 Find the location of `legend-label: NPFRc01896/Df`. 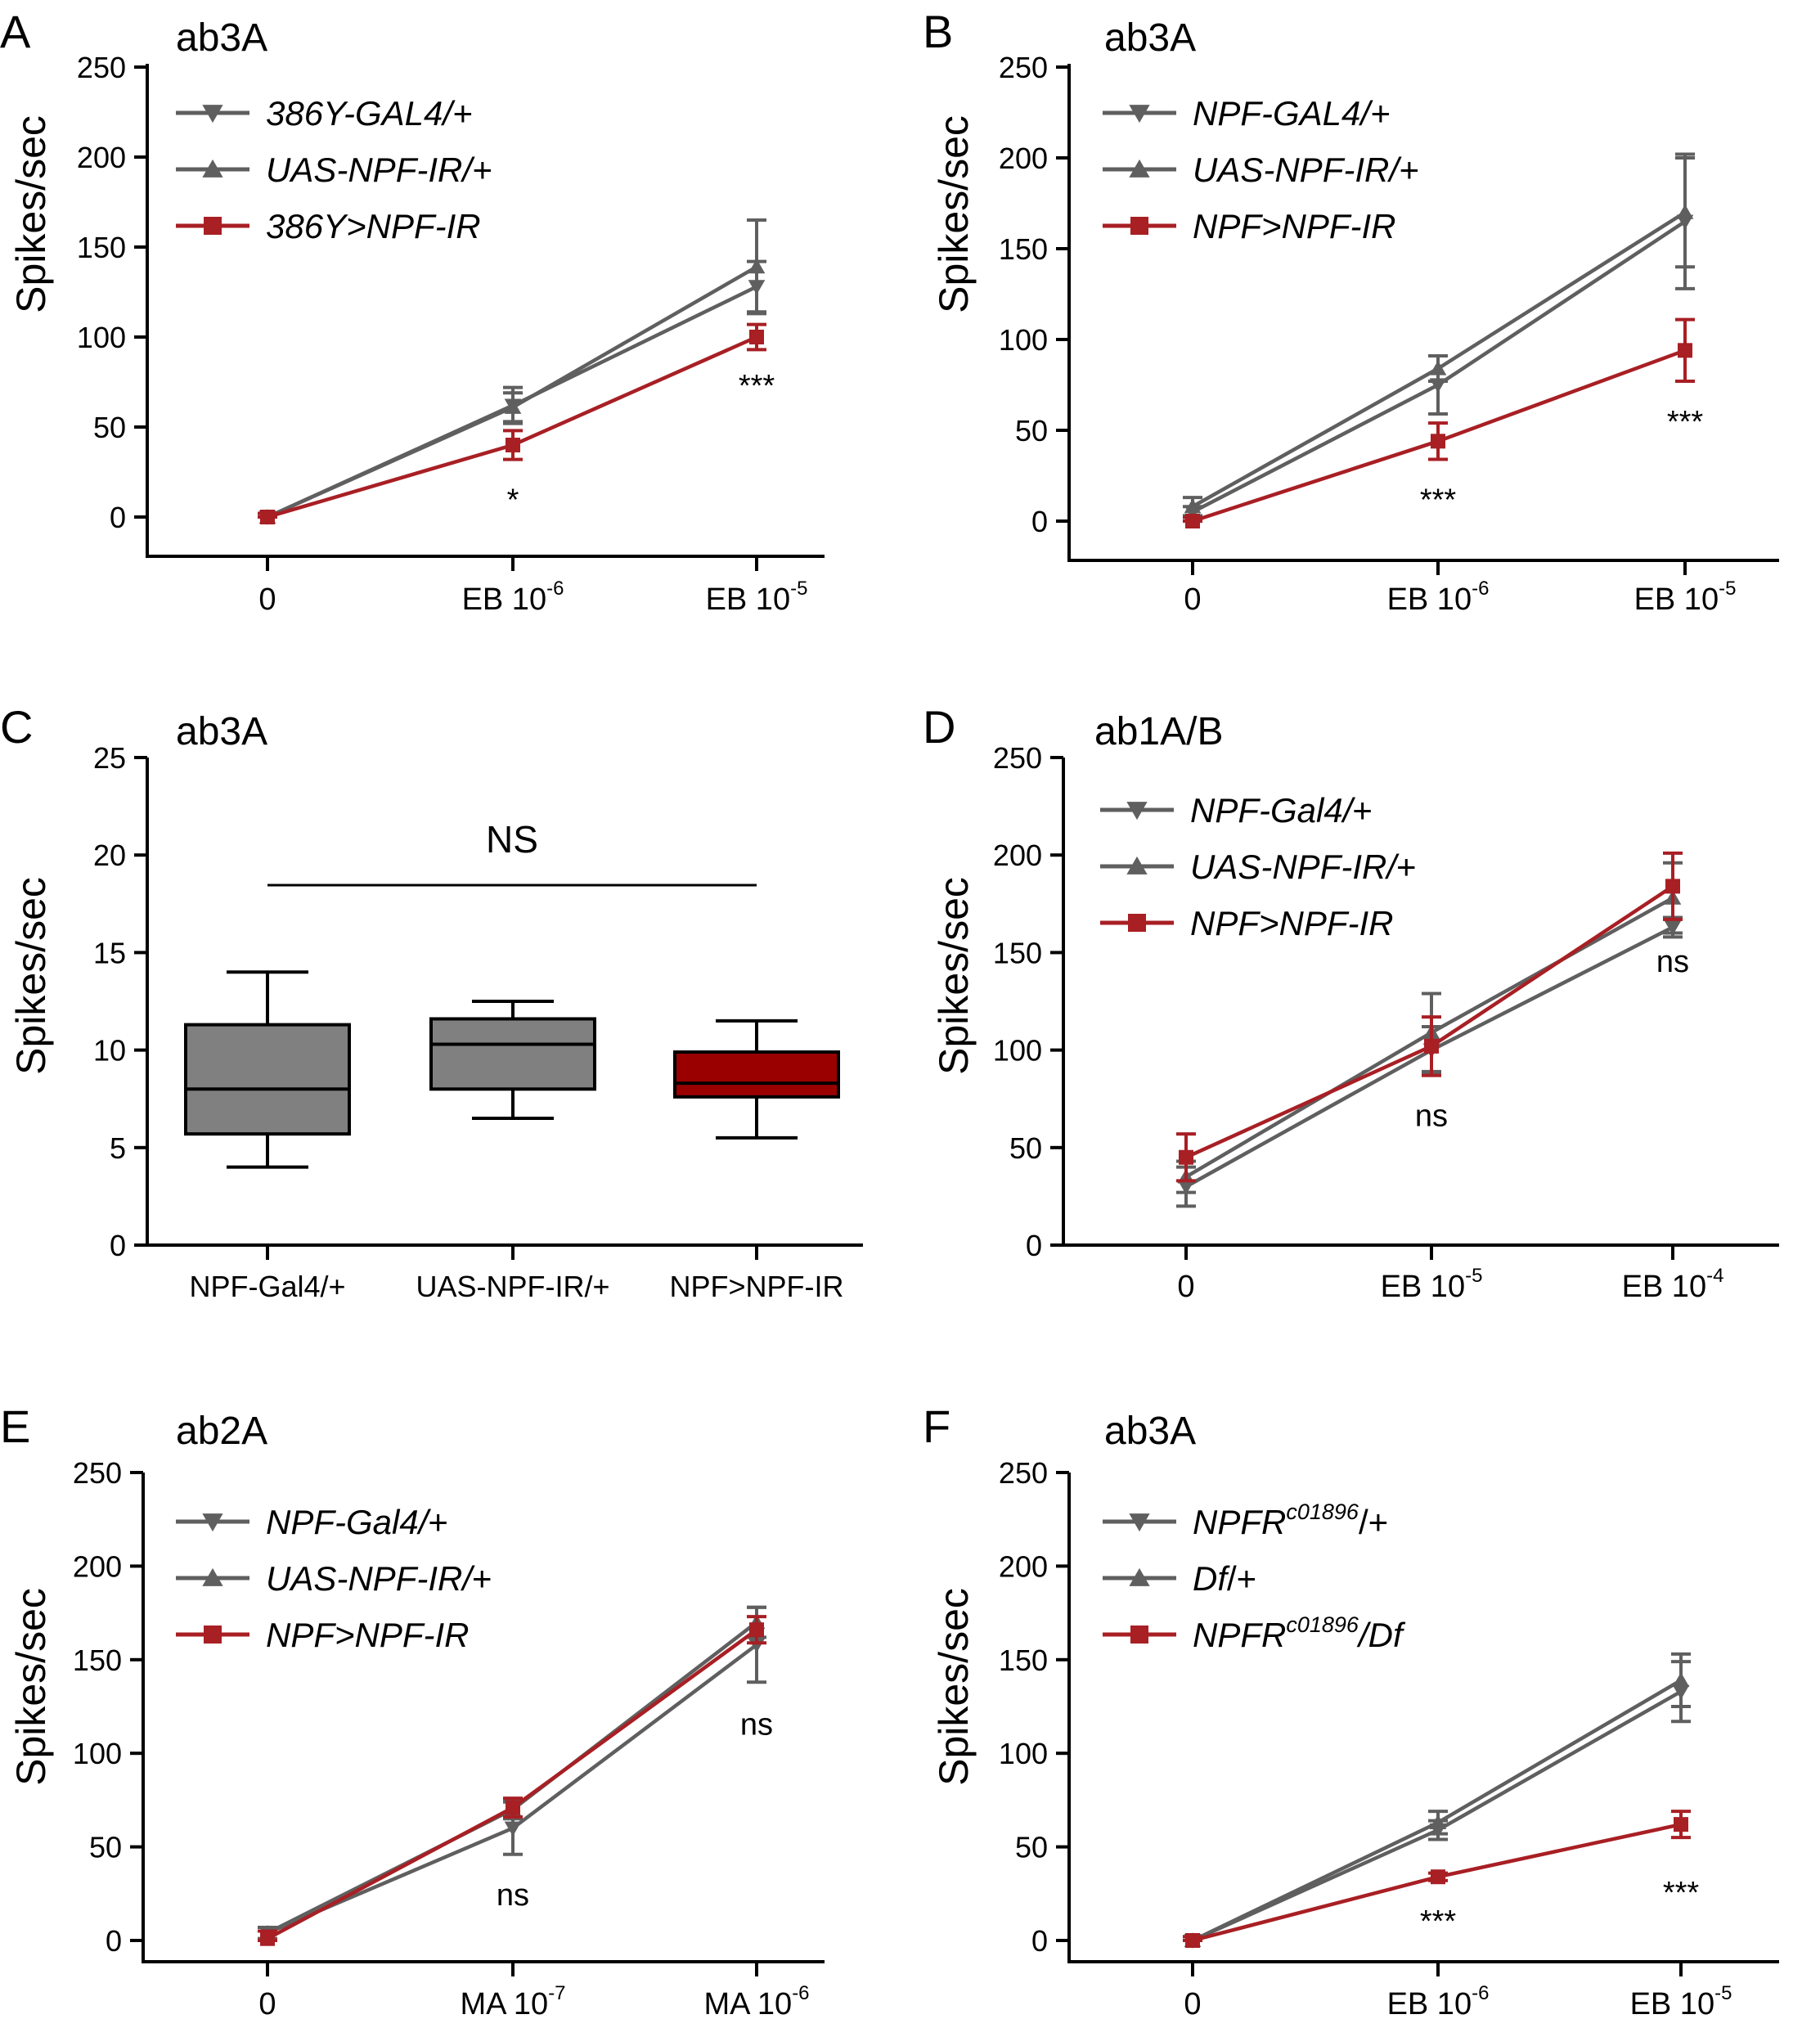

legend-label: NPFRc01896/Df is located at coordinates (1300, 1633).